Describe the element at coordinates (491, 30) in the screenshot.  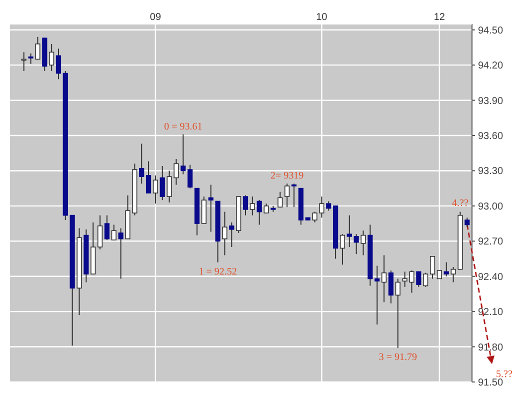
I see `y-tick-label: 94.50` at that location.